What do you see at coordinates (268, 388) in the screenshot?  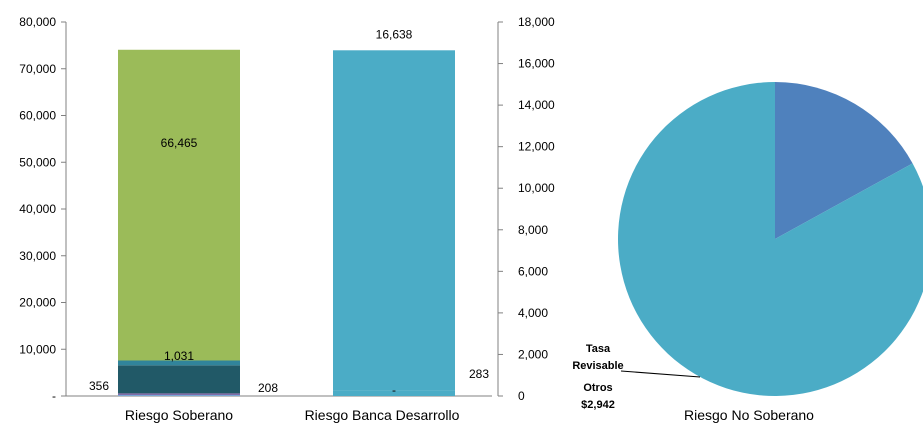 I see `data-label-208: 208` at bounding box center [268, 388].